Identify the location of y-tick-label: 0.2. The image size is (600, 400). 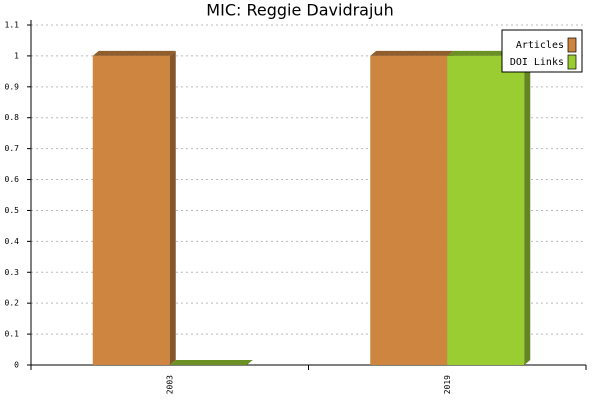
(12, 303).